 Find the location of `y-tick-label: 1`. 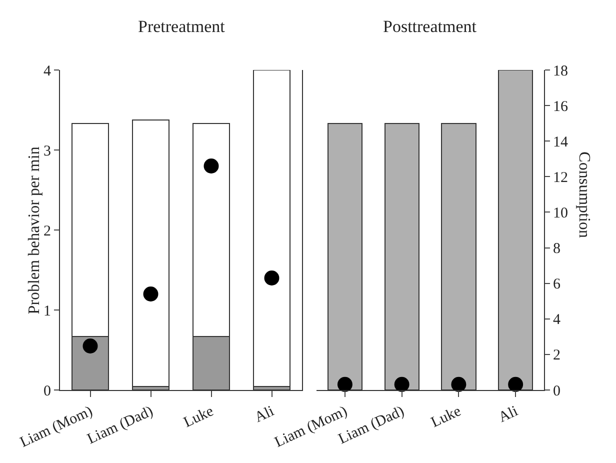

y-tick-label: 1 is located at coordinates (47, 311).